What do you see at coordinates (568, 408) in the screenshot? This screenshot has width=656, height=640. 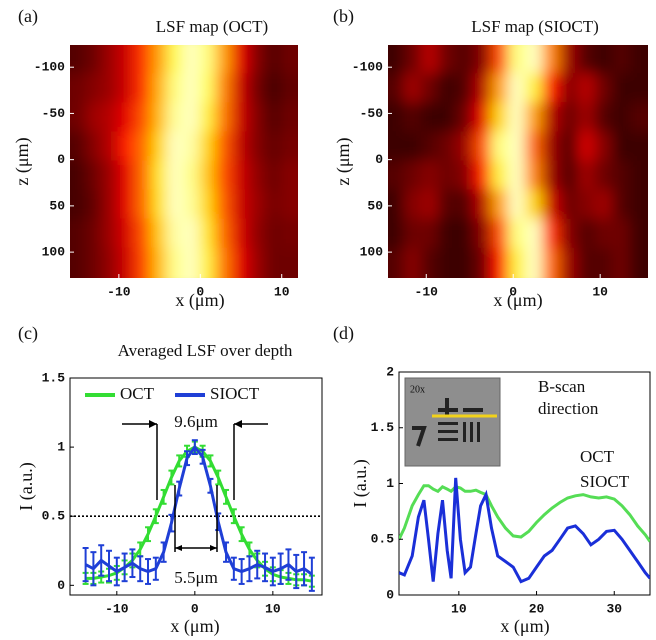 I see `annotation: direction` at bounding box center [568, 408].